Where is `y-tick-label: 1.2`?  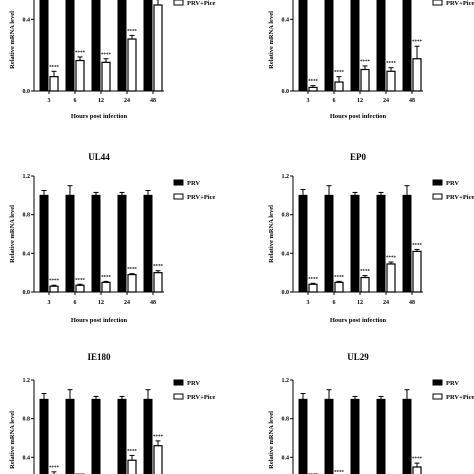 y-tick-label: 1.2 is located at coordinates (27, 177).